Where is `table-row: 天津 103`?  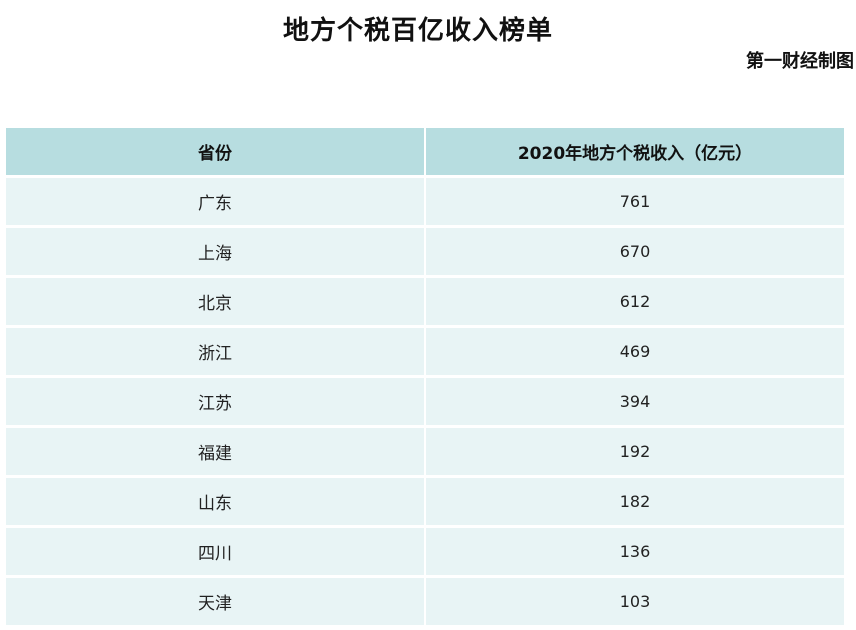 table-row: 天津 103 is located at coordinates (425, 602).